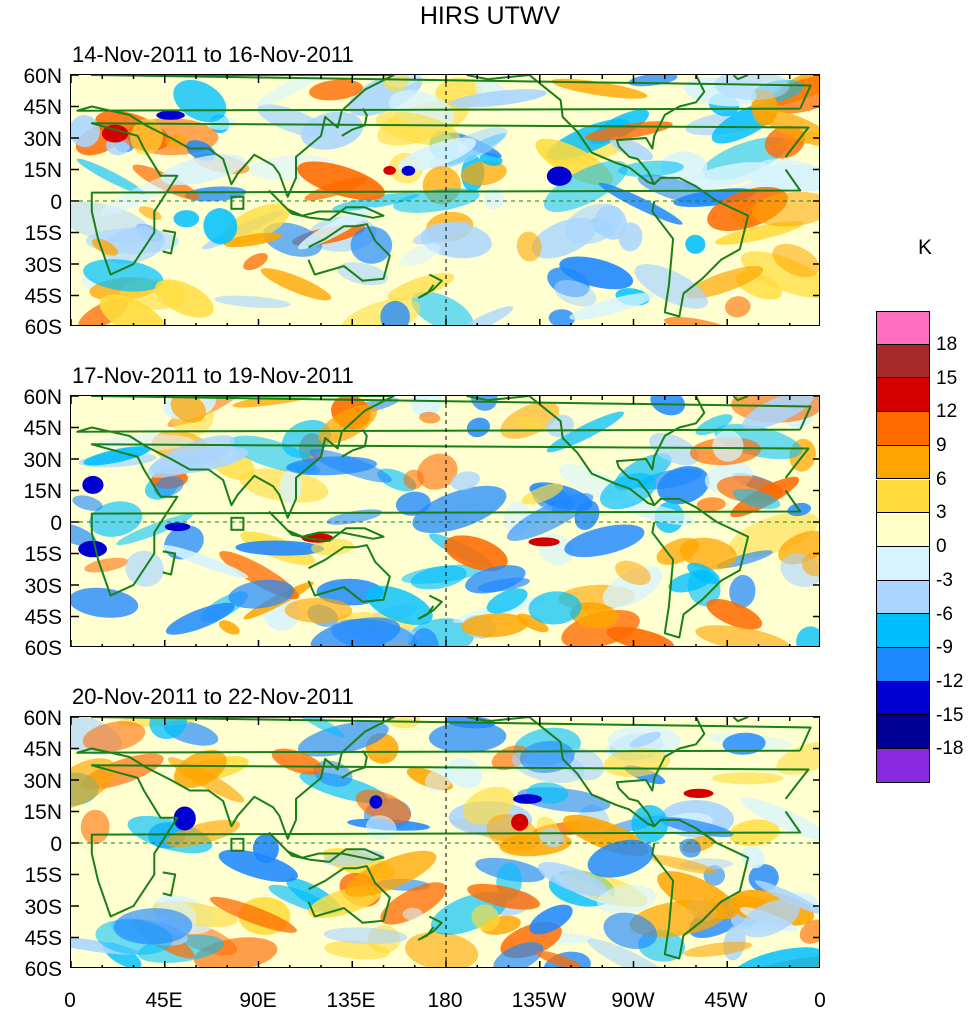  Describe the element at coordinates (944, 580) in the screenshot. I see `colorbar-label: -3` at that location.